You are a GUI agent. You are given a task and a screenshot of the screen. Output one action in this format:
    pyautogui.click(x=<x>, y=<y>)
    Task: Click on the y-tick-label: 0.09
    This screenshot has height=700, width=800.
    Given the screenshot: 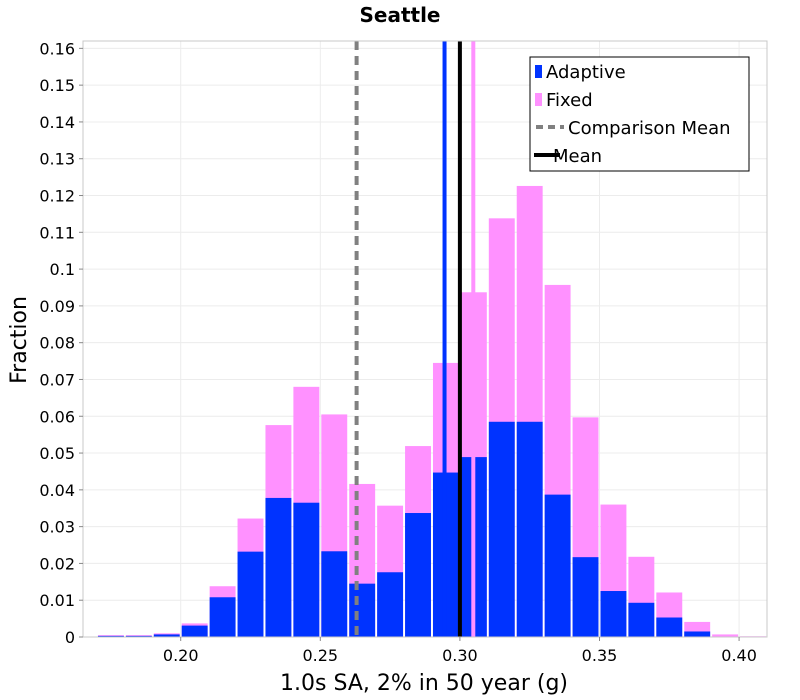 What is the action you would take?
    pyautogui.click(x=57, y=306)
    